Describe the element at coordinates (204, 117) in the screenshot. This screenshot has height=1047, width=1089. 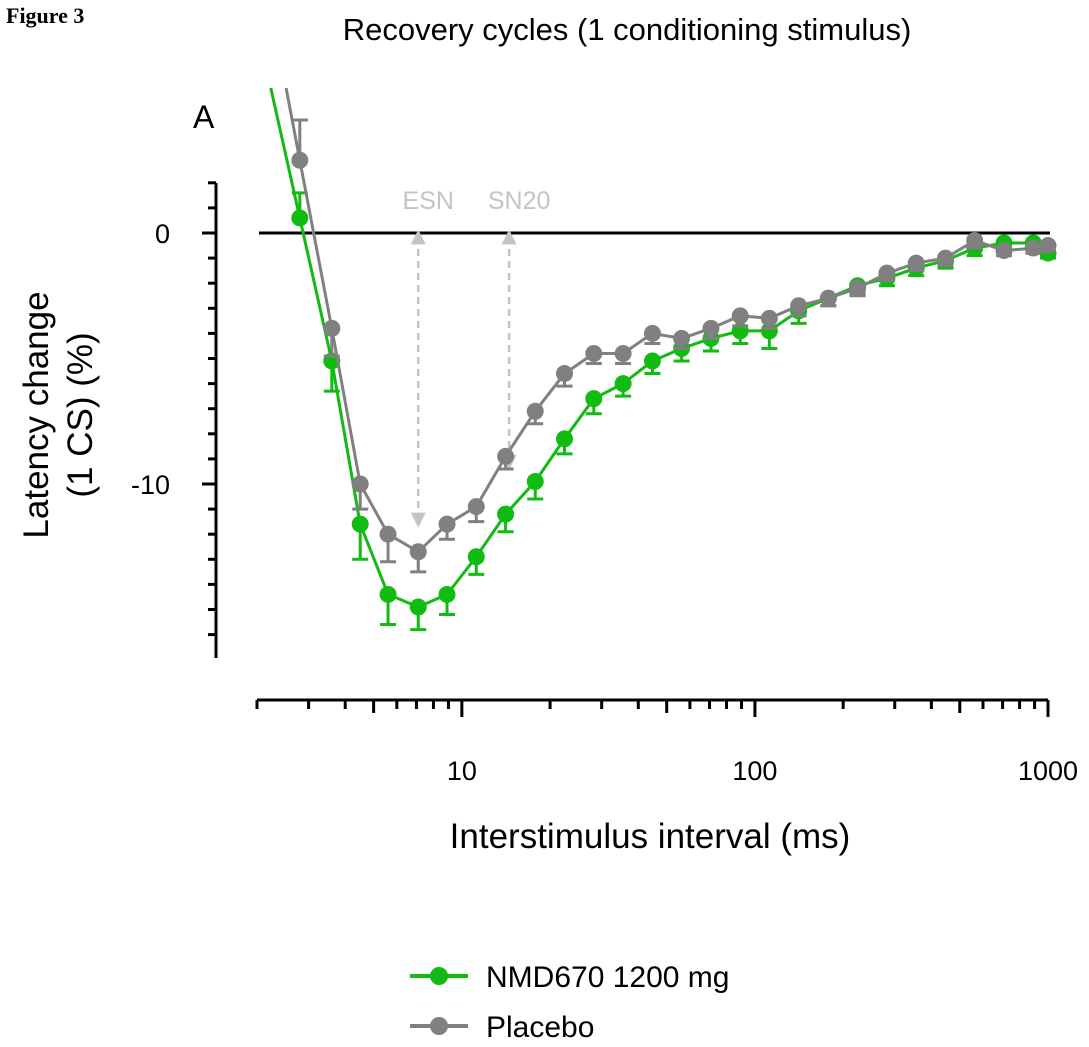
I see `panel-label: A` at that location.